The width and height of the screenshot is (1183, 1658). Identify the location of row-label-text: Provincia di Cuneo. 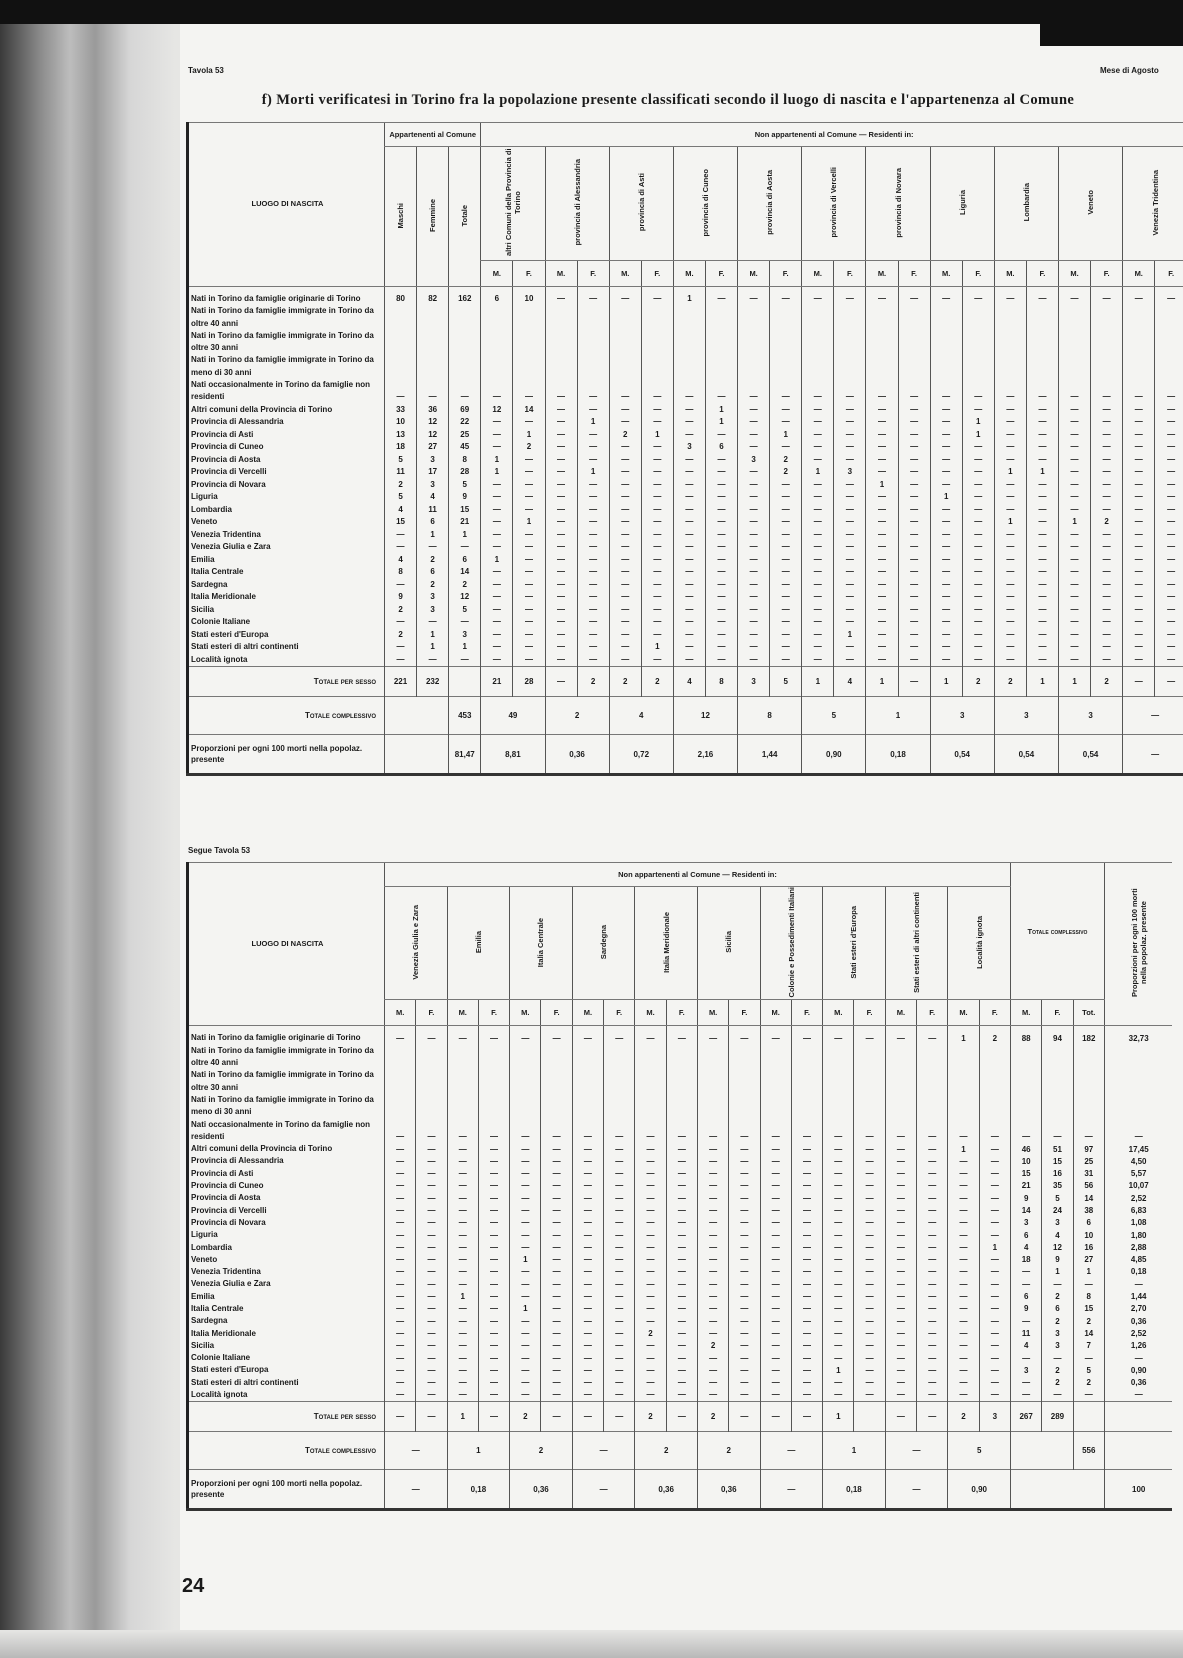
(227, 1186).